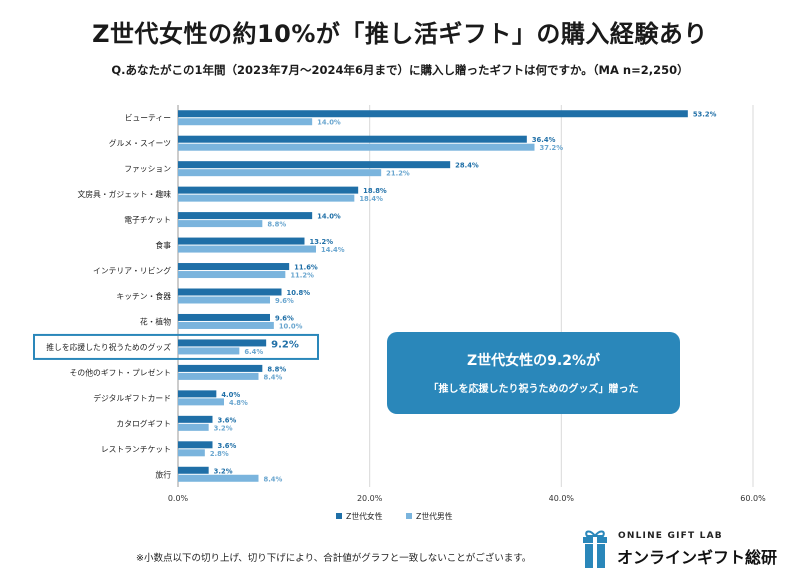 The height and width of the screenshot is (584, 800). Describe the element at coordinates (398, 174) in the screenshot. I see `data-label-male: 21.2%` at that location.